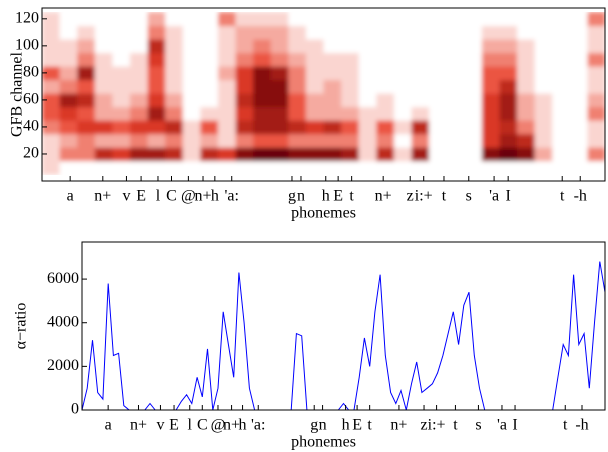 The image size is (608, 452). What do you see at coordinates (31, 99) in the screenshot?
I see `y-tick-label: 60` at bounding box center [31, 99].